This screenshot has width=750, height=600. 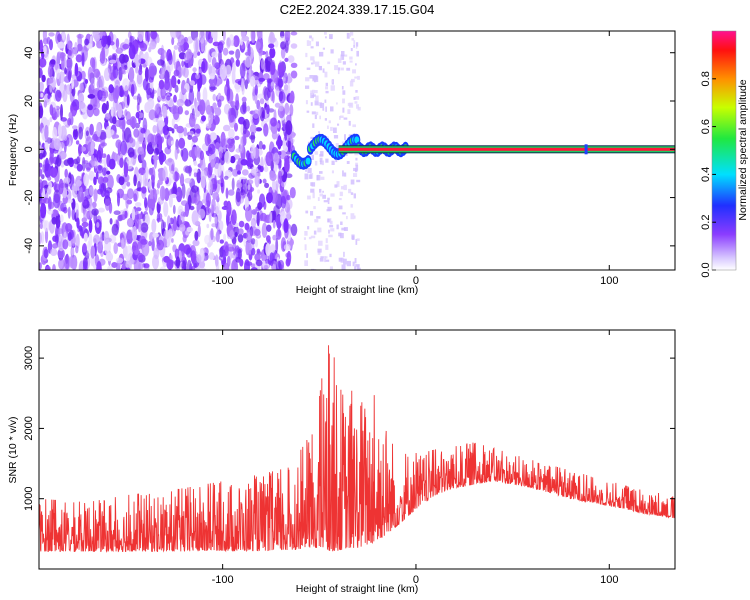 What do you see at coordinates (29, 498) in the screenshot?
I see `y-tick-label: 1000` at bounding box center [29, 498].